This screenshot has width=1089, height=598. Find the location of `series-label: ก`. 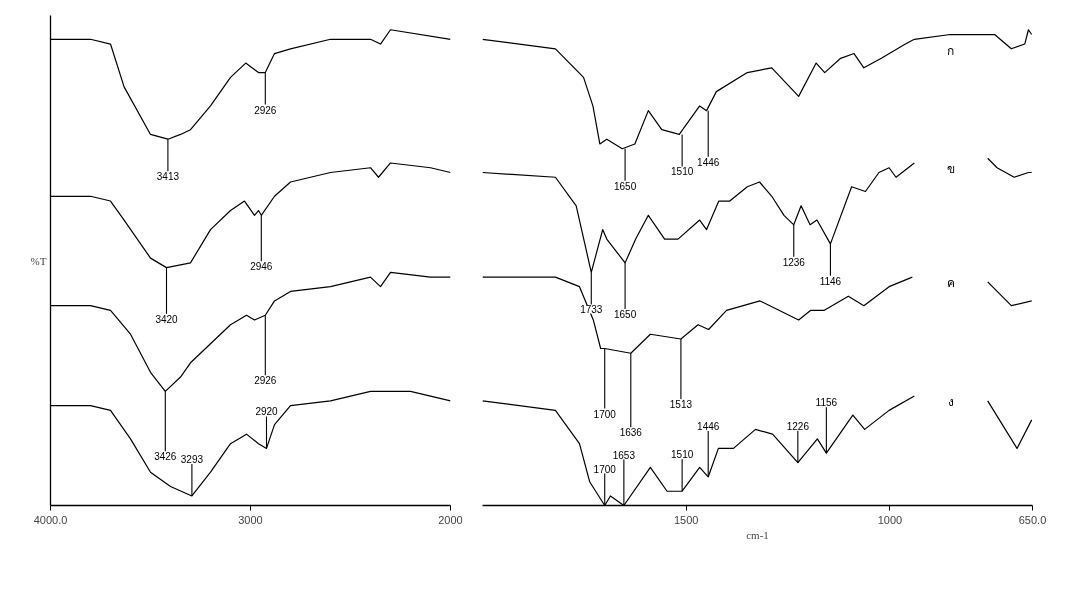

series-label: ก is located at coordinates (950, 50).